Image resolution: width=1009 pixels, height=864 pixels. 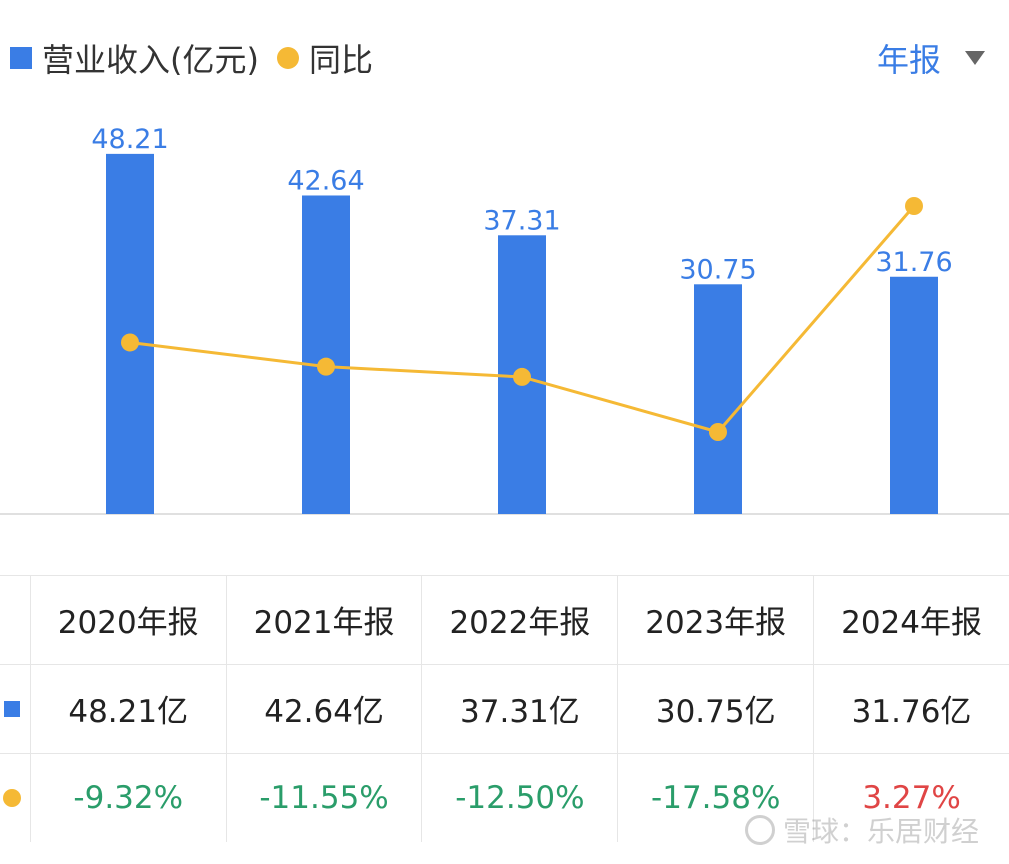 I want to click on table-header-cell: 2024年报, so click(x=911, y=619).